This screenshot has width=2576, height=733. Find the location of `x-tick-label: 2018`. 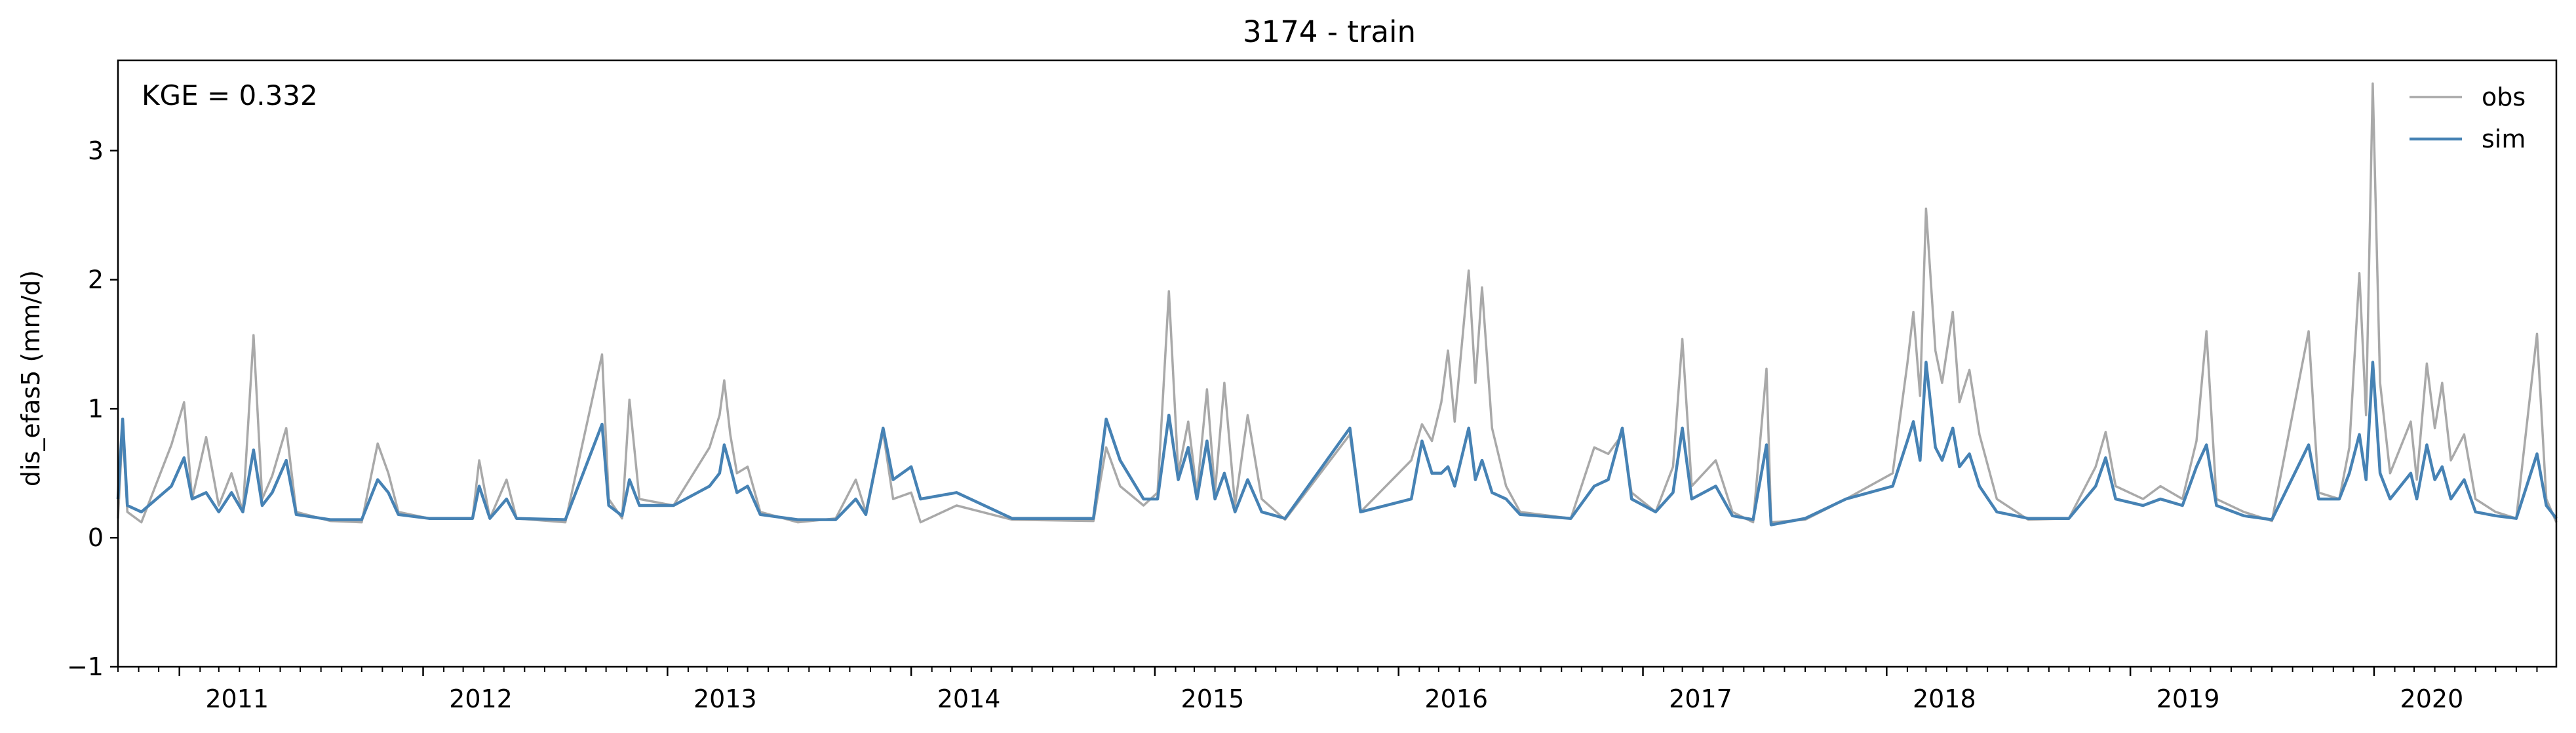

x-tick-label: 2018 is located at coordinates (1944, 698).